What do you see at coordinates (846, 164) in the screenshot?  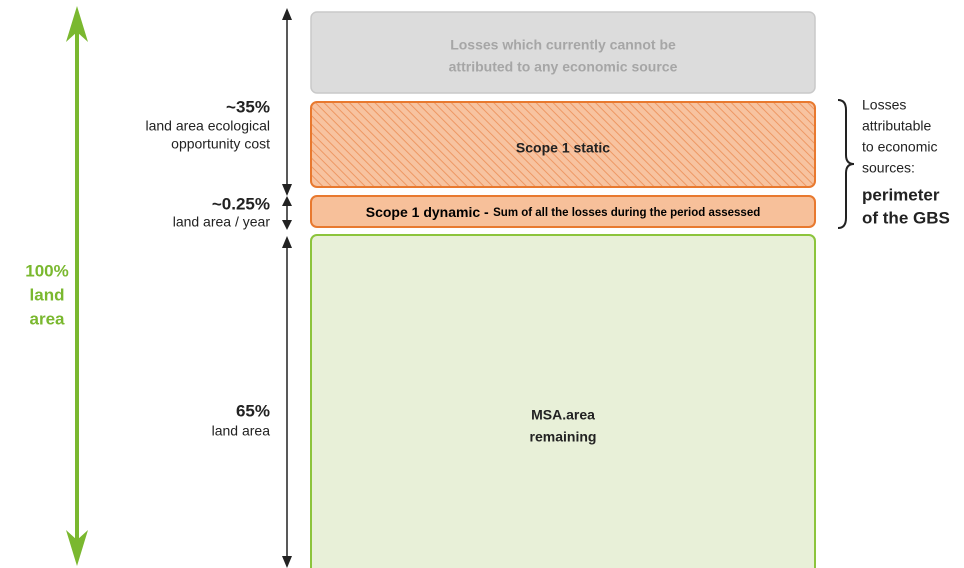 I see `brace` at bounding box center [846, 164].